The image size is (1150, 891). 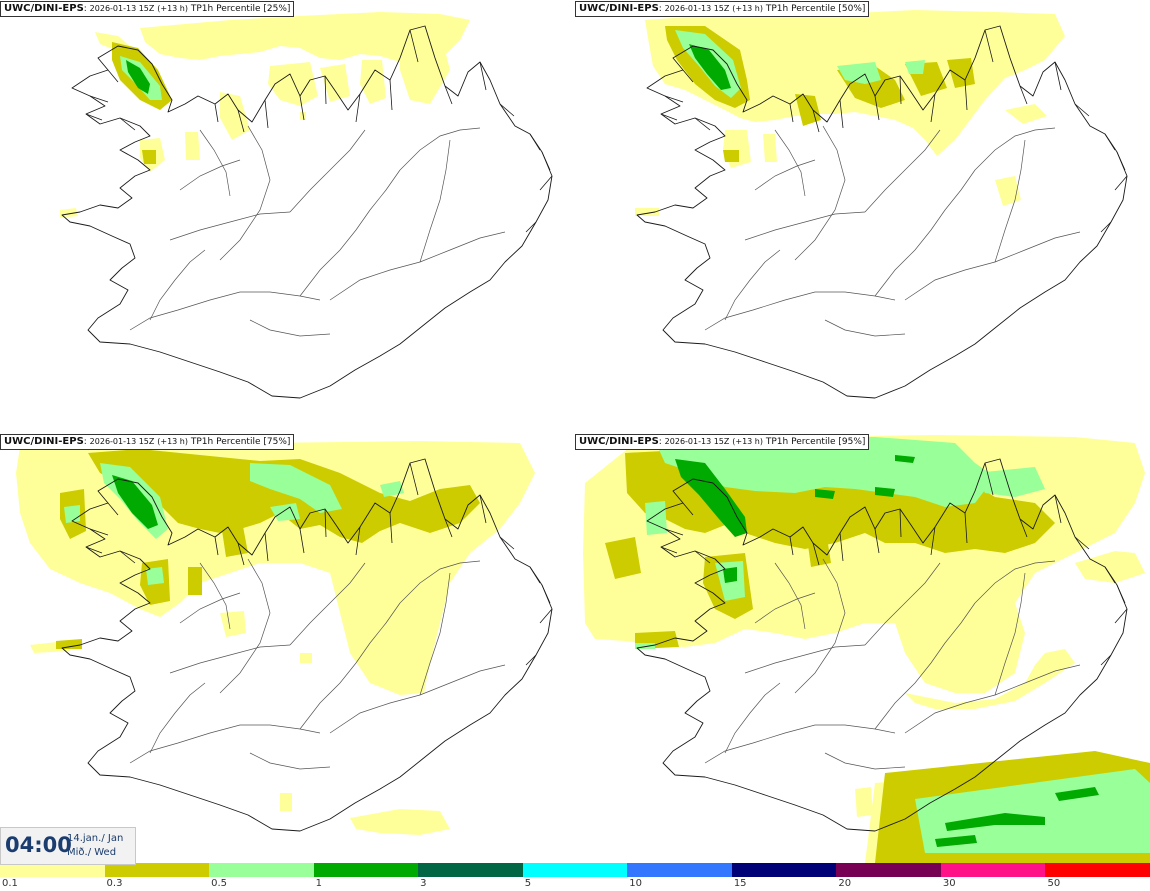 I want to click on legend-tick-label: 0.1, so click(x=10, y=883).